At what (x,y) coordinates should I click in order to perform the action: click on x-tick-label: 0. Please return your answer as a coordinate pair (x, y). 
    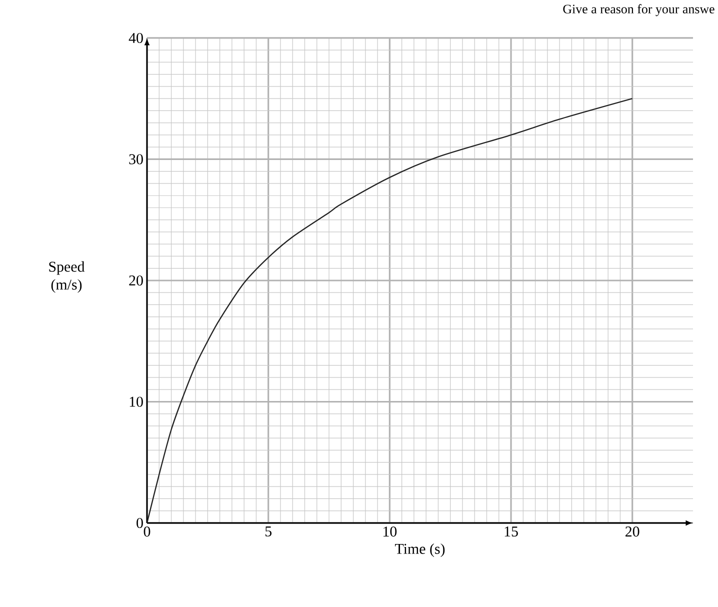
    Looking at the image, I should click on (147, 531).